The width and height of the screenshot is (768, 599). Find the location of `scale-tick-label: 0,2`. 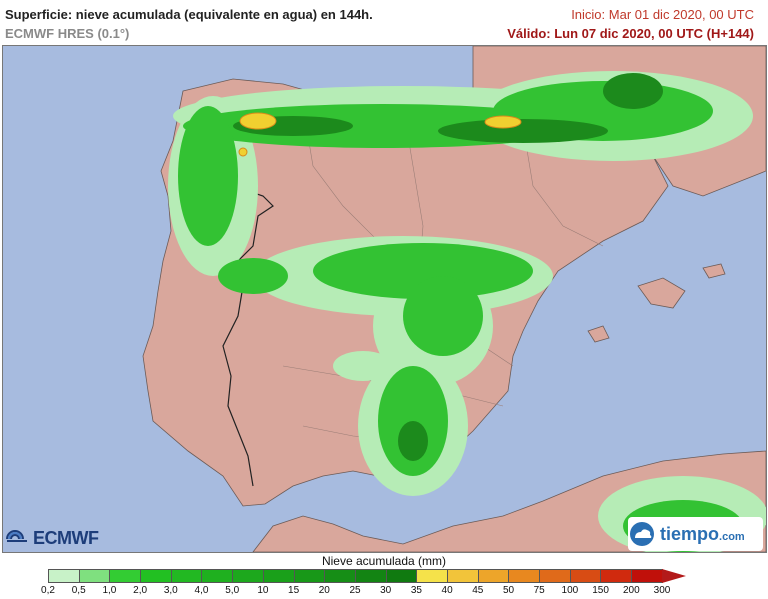

scale-tick-label: 0,2 is located at coordinates (48, 590).